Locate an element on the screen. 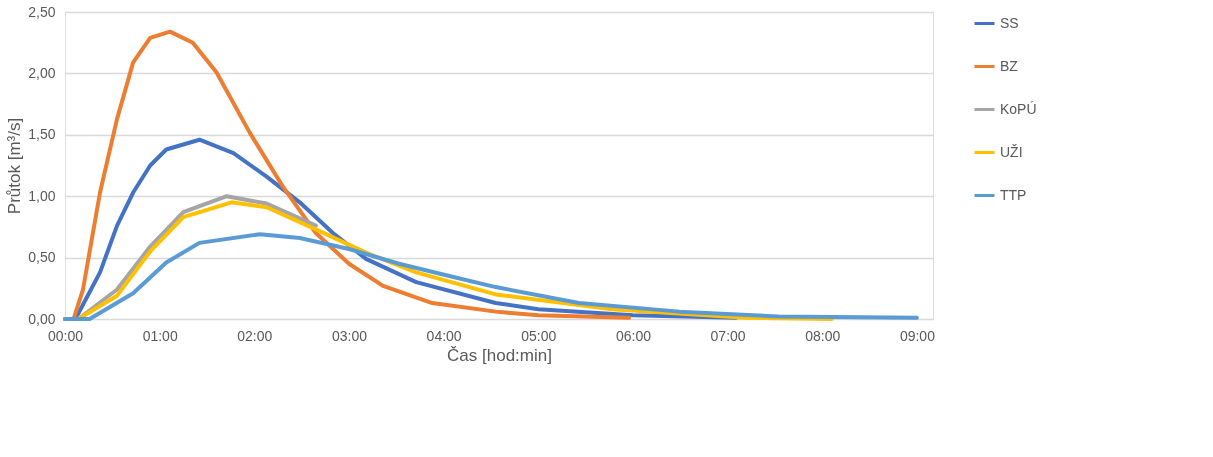  x-tick-label: 03:00 is located at coordinates (349, 335).